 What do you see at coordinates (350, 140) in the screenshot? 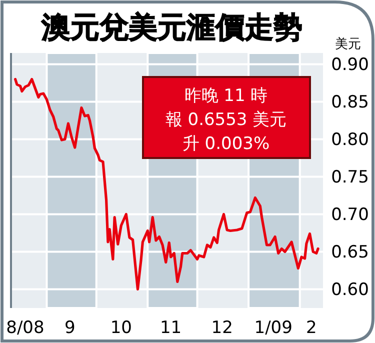
I see `y-tick-label: 0.80` at bounding box center [350, 140].